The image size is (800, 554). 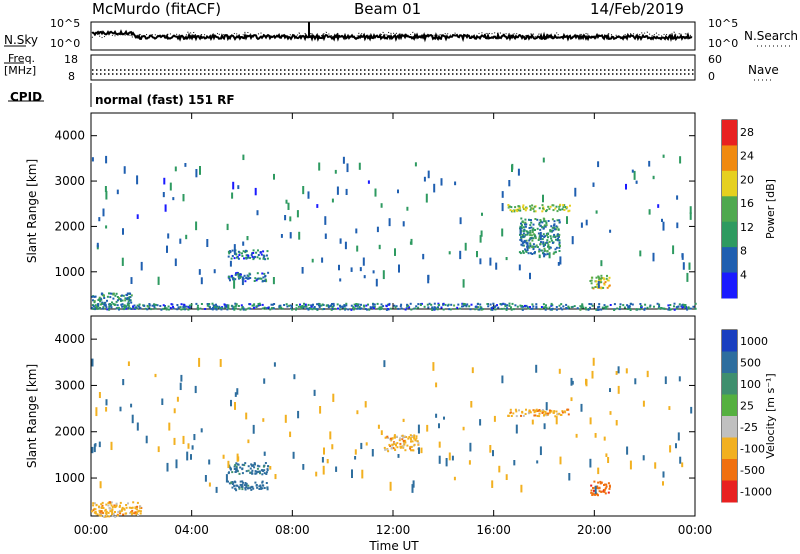 I want to click on velocity-colorbar-tick: -25, so click(x=749, y=427).